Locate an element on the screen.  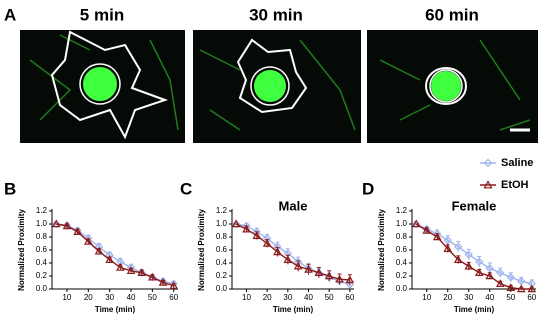
panel-label: B is located at coordinates (10, 188).